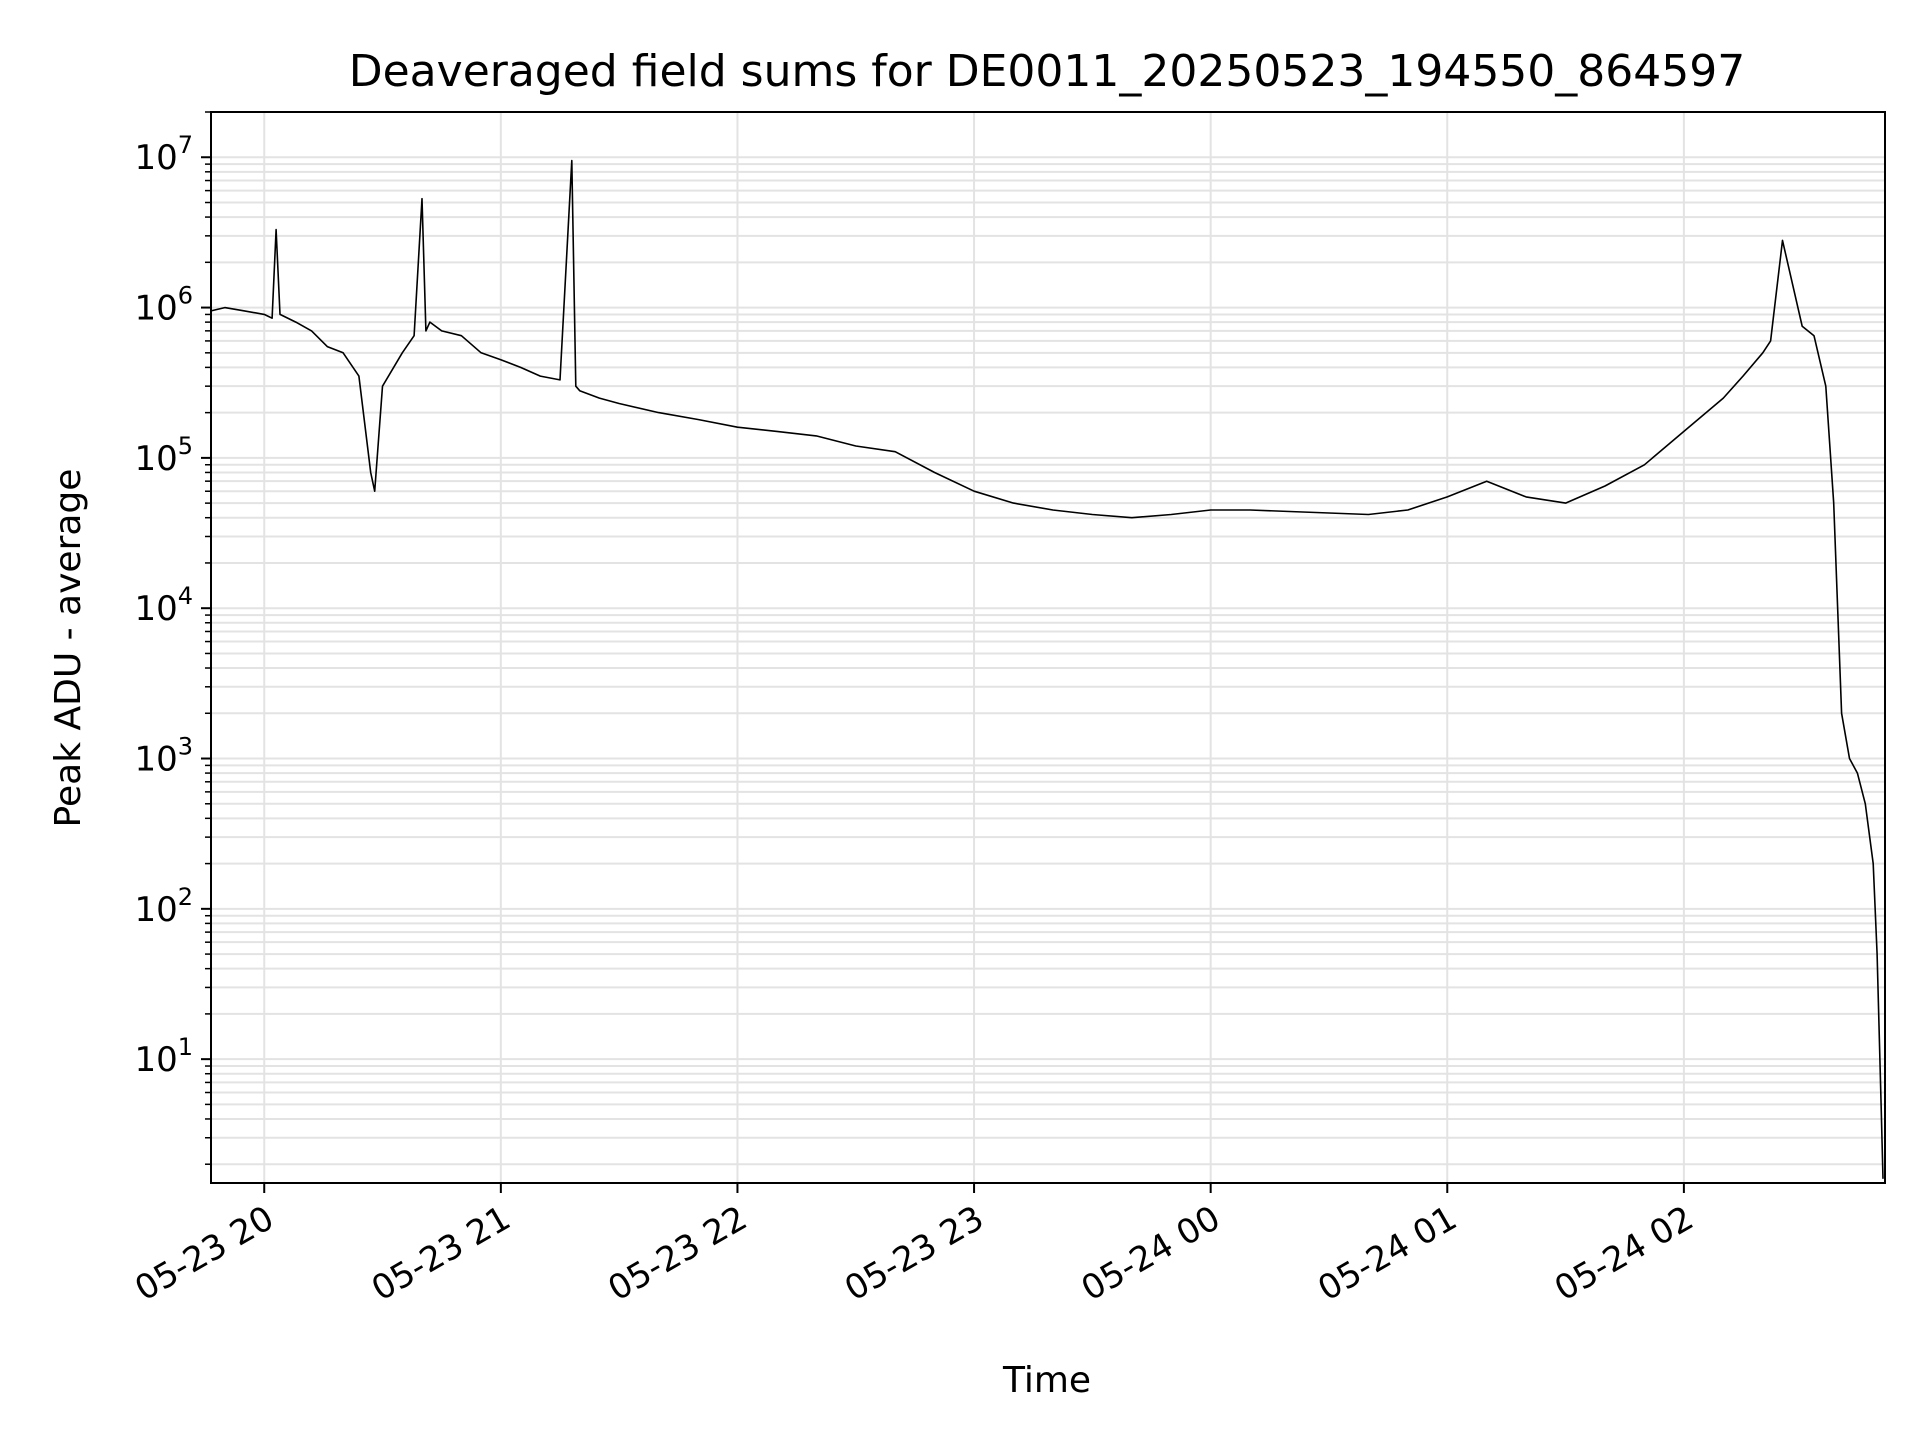 This screenshot has height=1440, width=1920. Describe the element at coordinates (163, 605) in the screenshot. I see `y-tick-label: 10⁴` at that location.